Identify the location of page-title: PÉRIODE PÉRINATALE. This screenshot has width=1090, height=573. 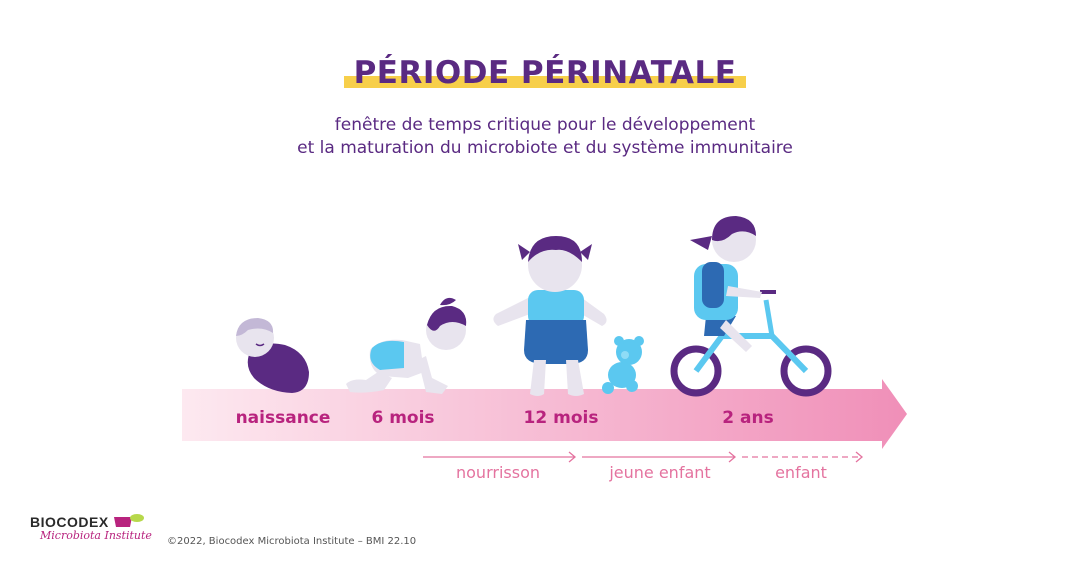
(545, 73).